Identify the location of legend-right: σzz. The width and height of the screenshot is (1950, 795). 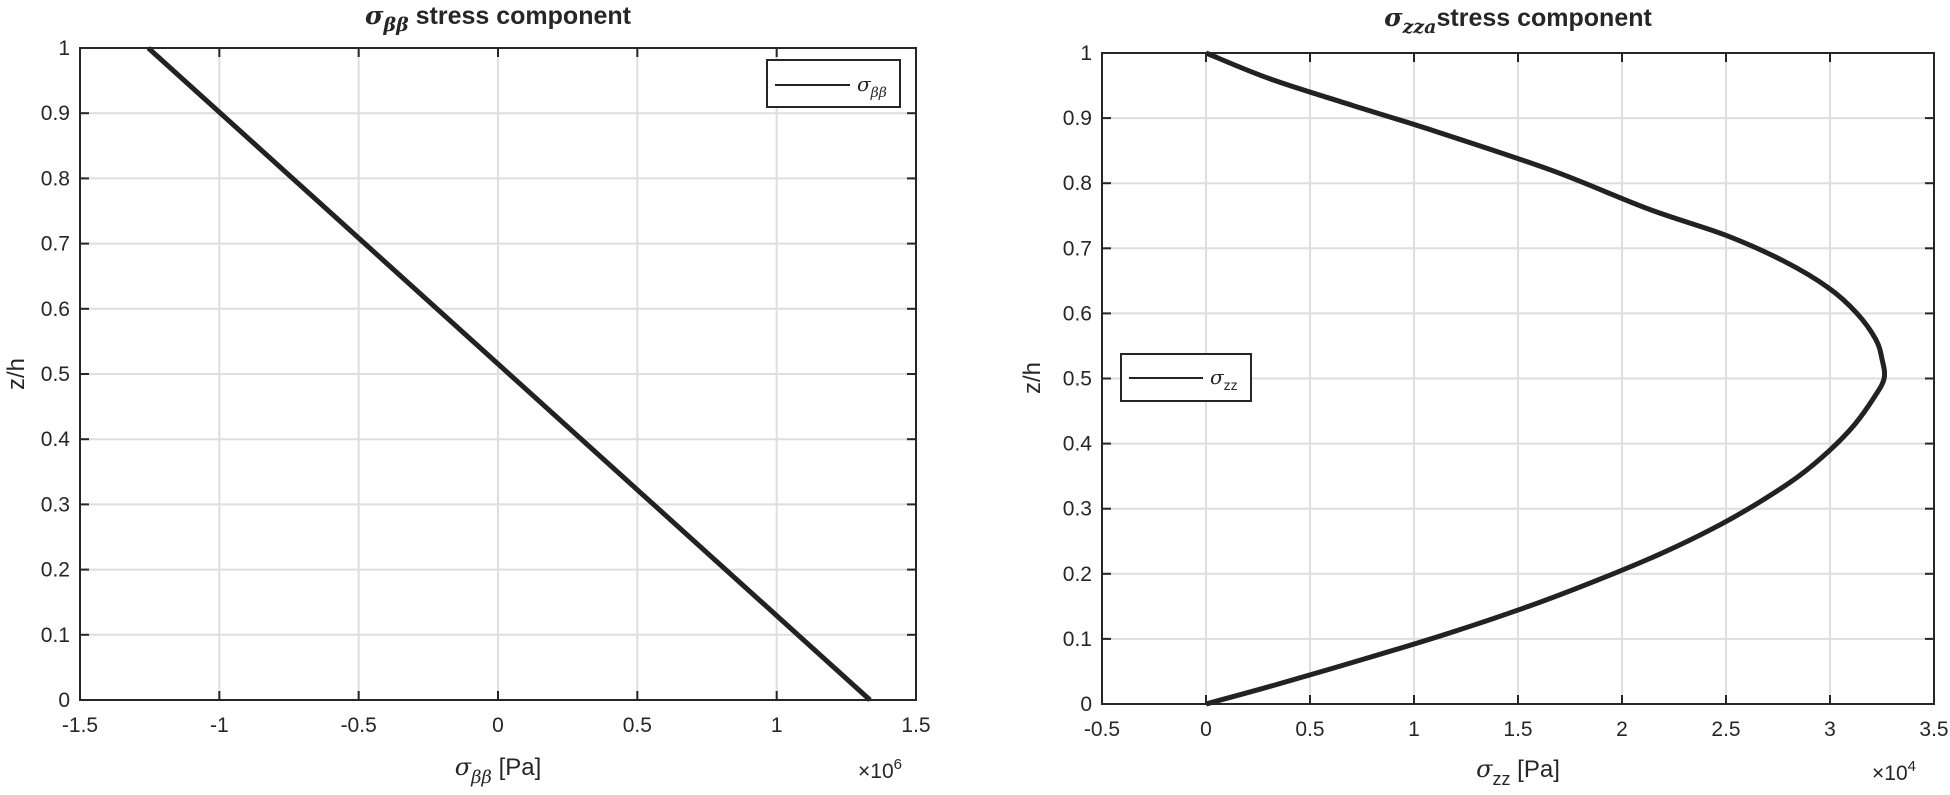
(1186, 377).